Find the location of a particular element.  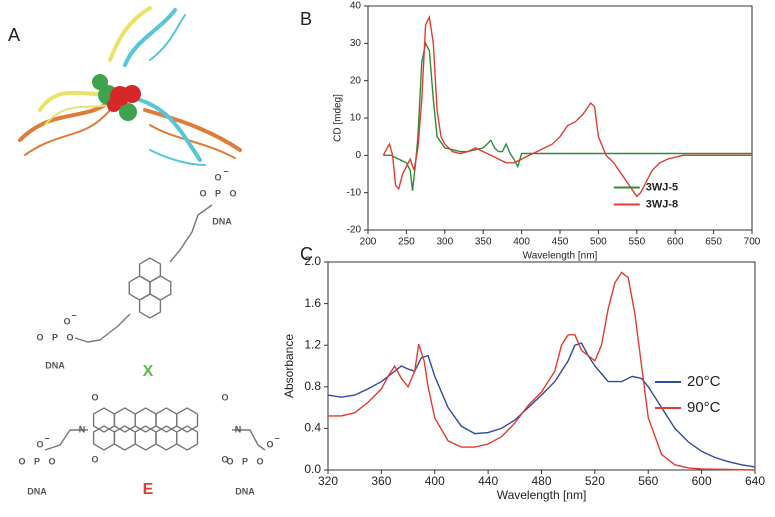

y-tick-label: 0.4 is located at coordinates (312, 428).